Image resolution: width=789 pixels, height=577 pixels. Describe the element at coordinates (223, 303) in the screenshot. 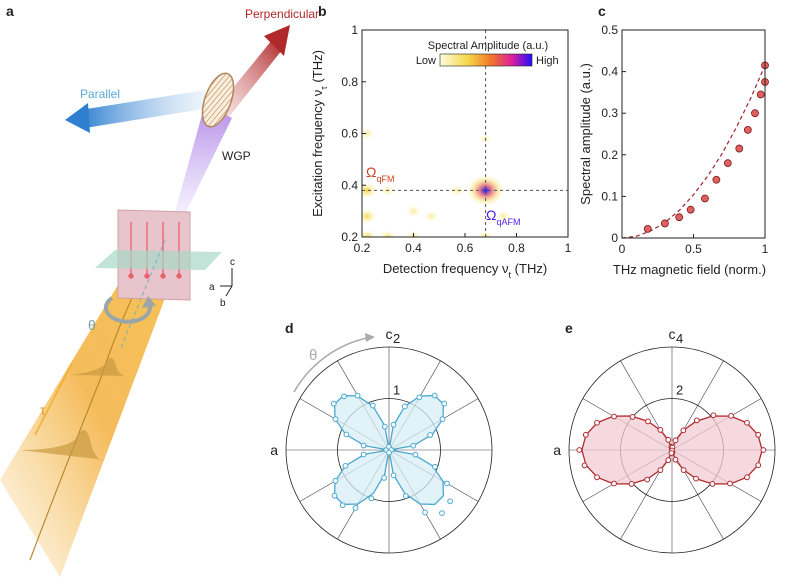

I see `axis-label: b` at that location.